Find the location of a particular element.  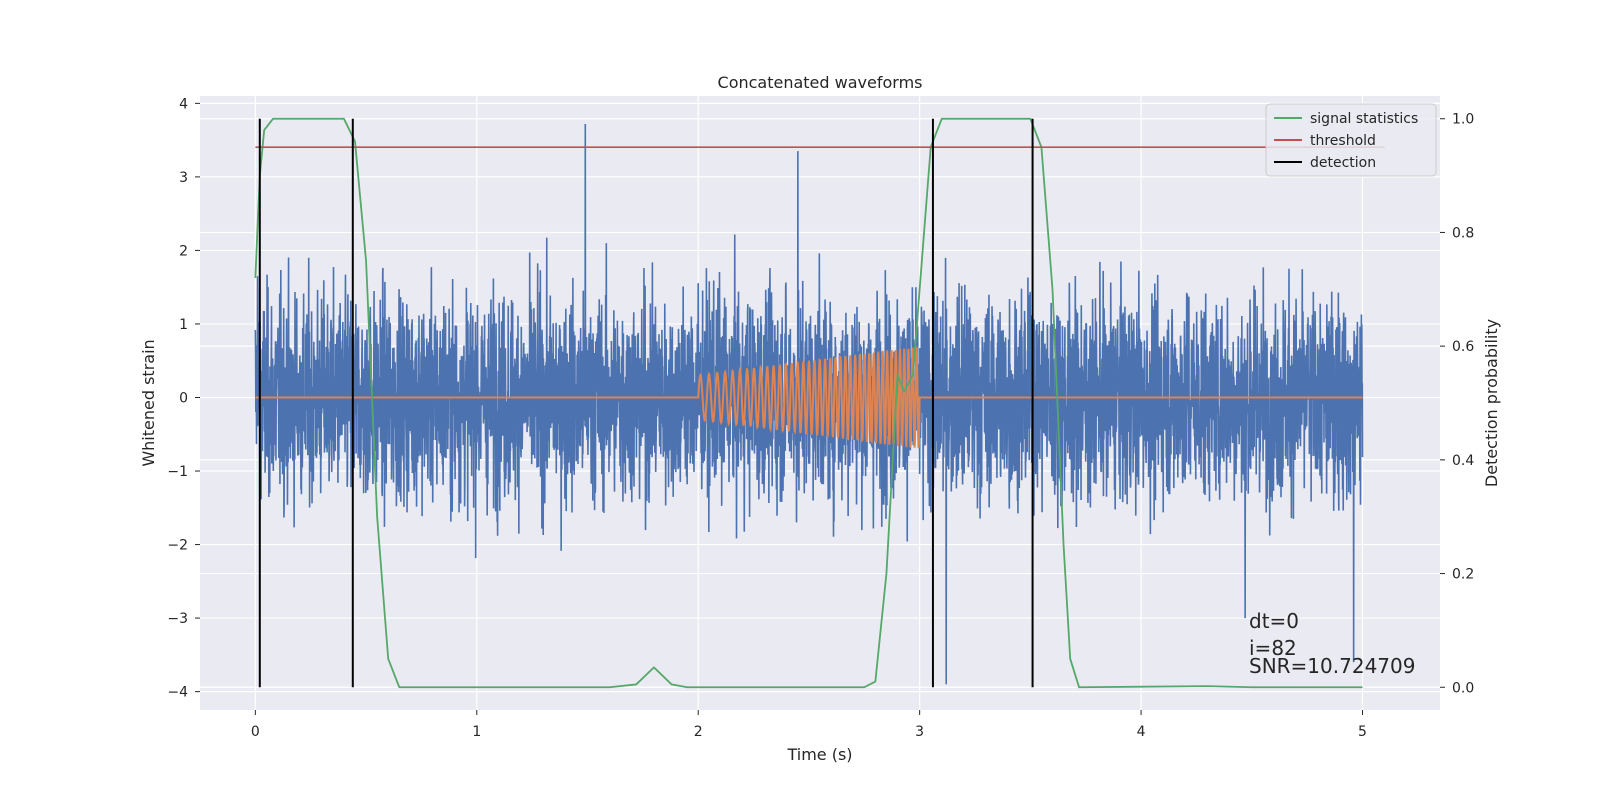

legend-box is located at coordinates (1351, 140).